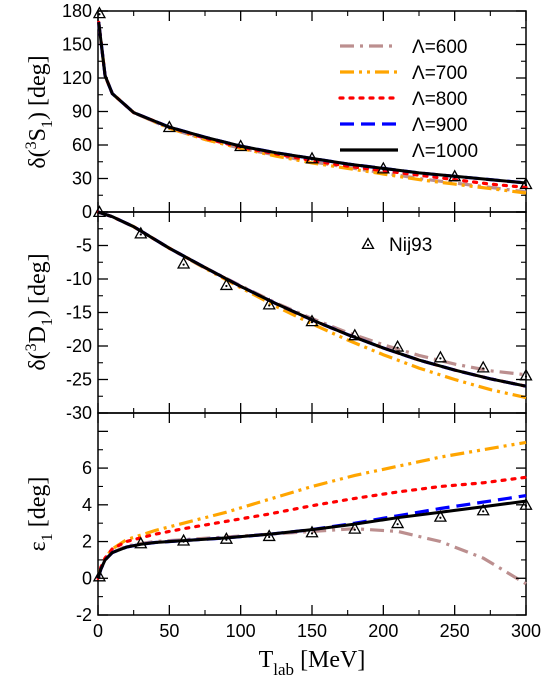 The width and height of the screenshot is (545, 683). Describe the element at coordinates (526, 631) in the screenshot. I see `x-tick-label: 300` at that location.